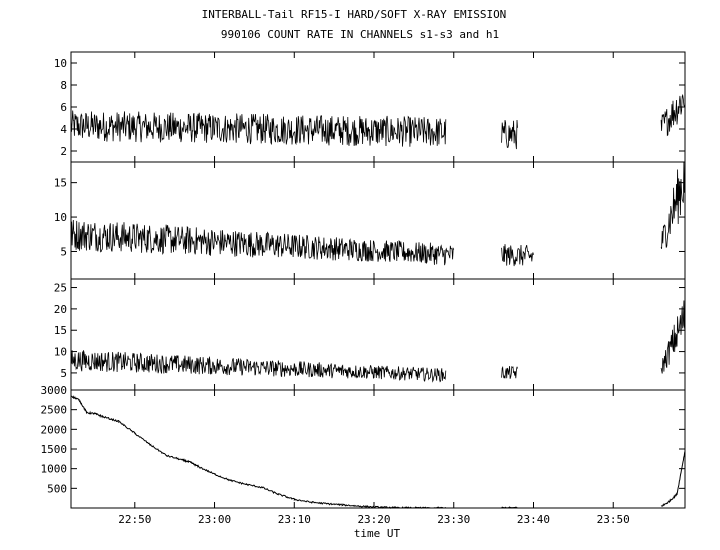 The width and height of the screenshot is (720, 550). I want to click on x-axis: 22:50 23:00 23:10 23:20 23:30 23:40 23:50, so click(374, 519).